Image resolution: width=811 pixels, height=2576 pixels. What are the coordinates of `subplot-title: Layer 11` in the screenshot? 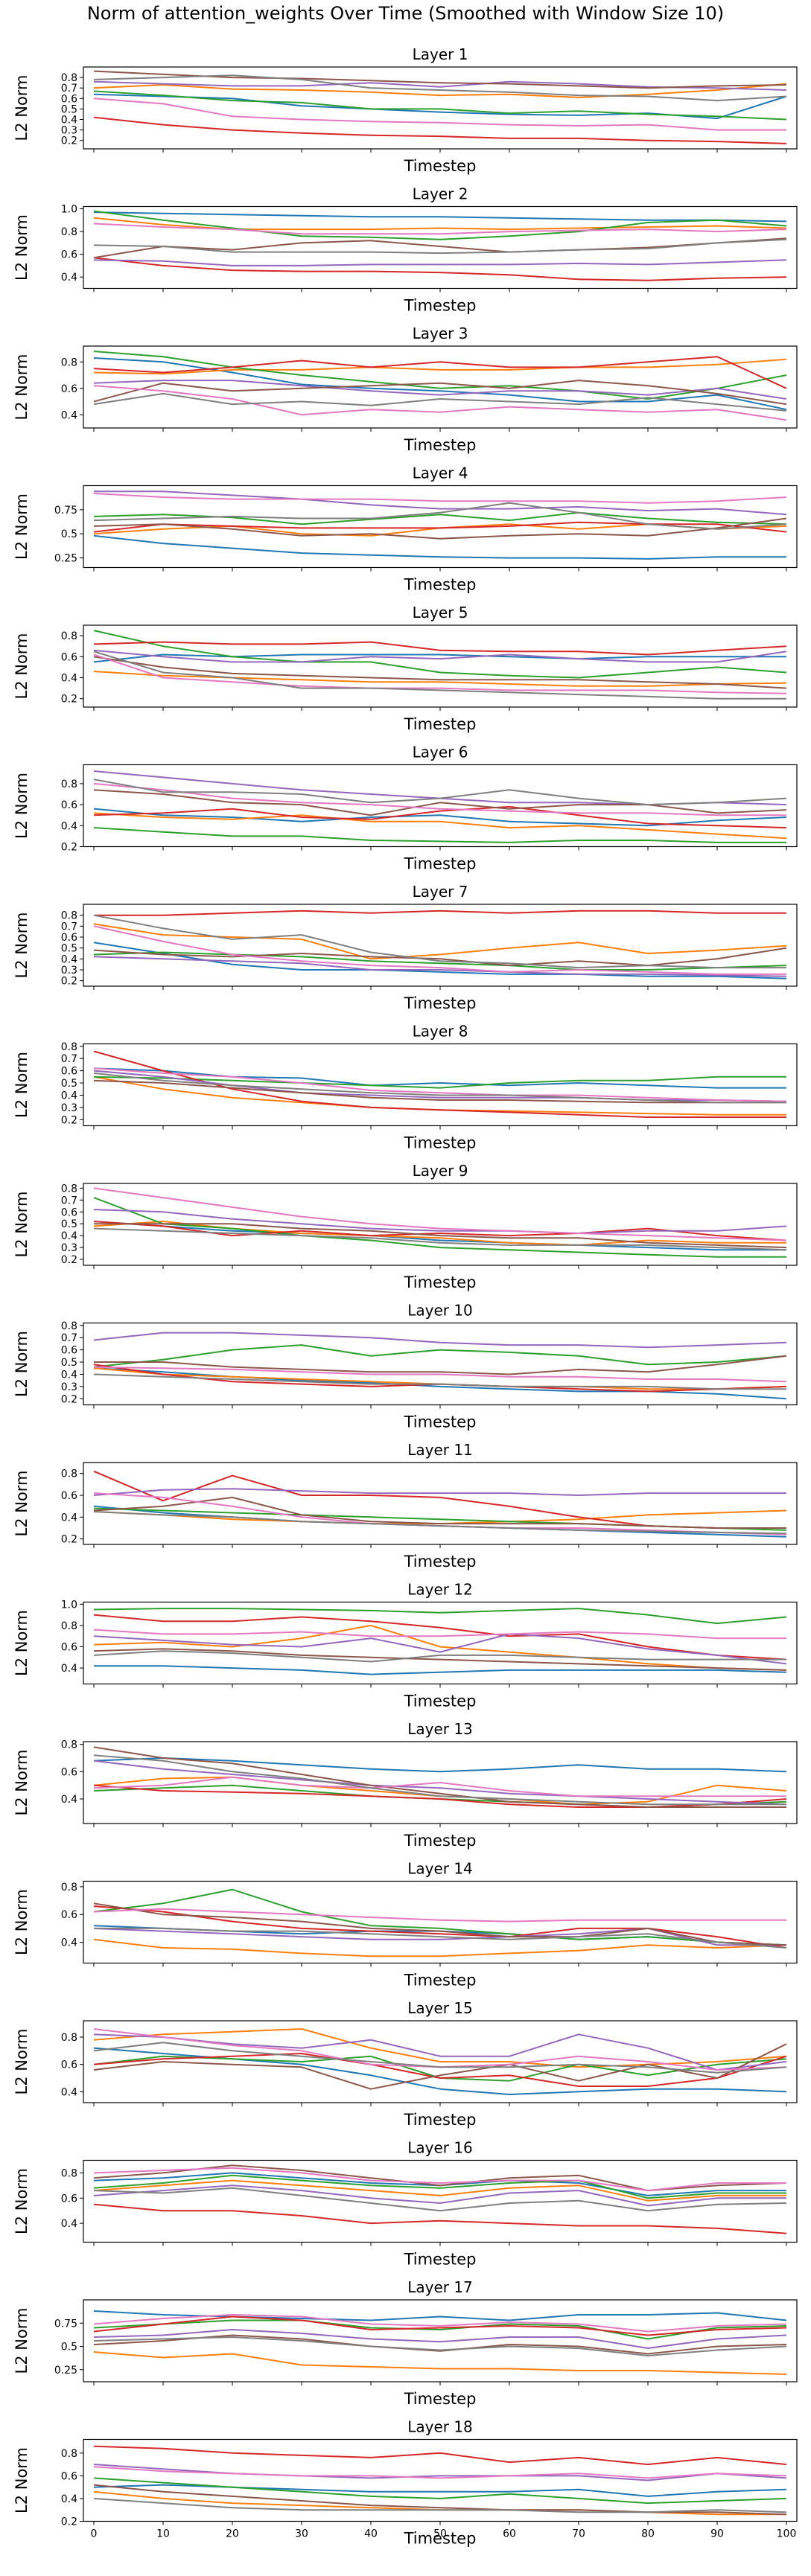 It's located at (440, 1450).